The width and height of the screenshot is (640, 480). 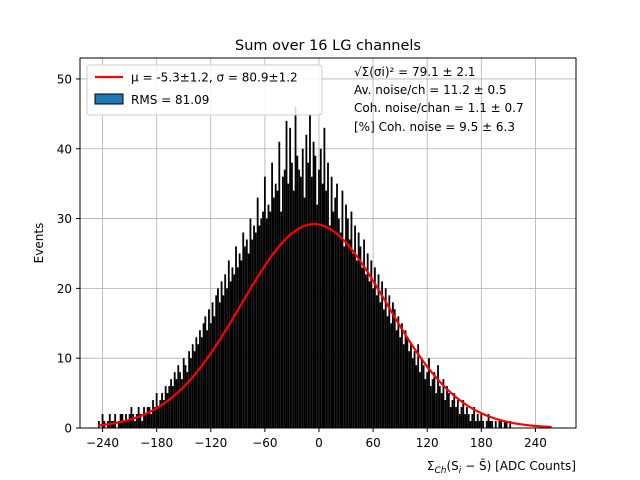 I want to click on chart-title: Sum over 16 LG channels, so click(x=328, y=46).